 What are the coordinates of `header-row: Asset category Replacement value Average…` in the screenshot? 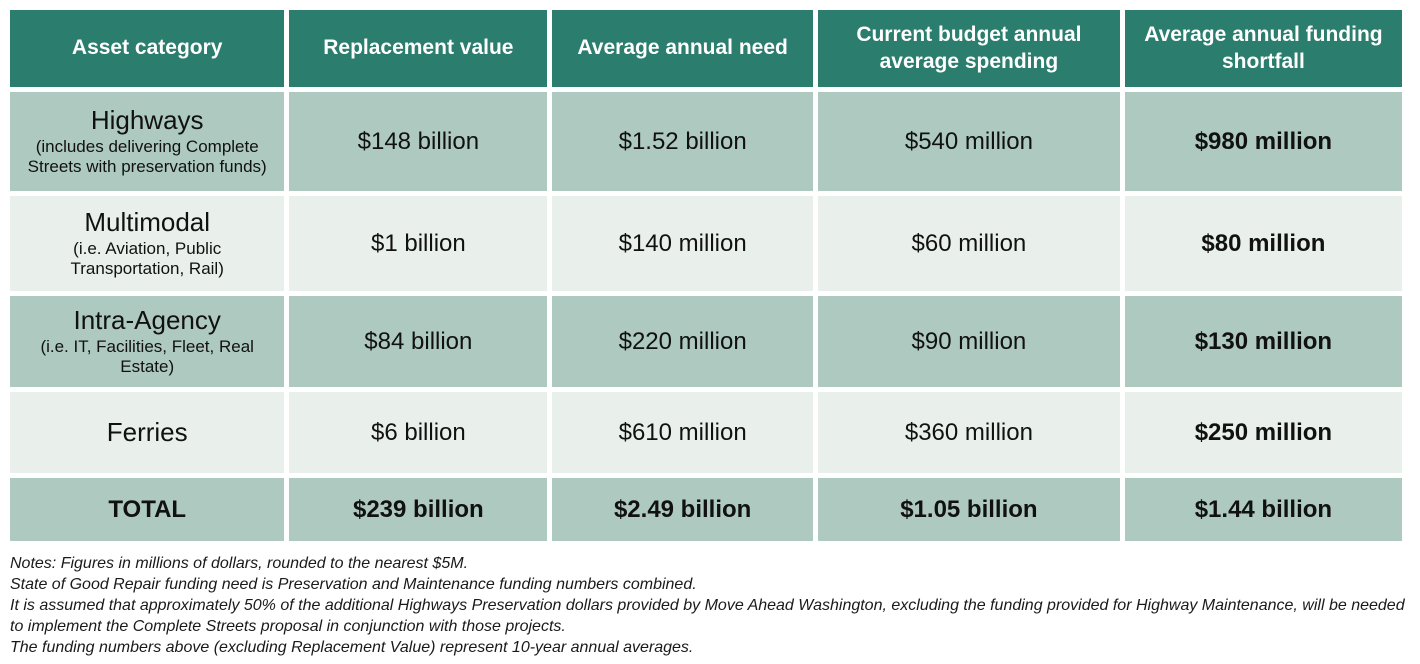 It's located at (706, 48).